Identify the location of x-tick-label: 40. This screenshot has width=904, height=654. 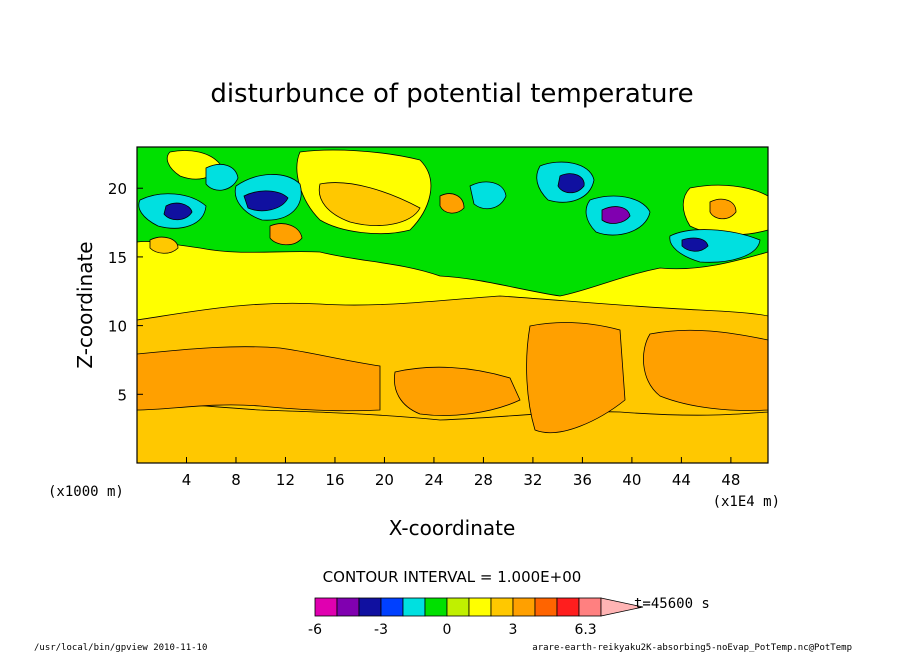
(631, 480).